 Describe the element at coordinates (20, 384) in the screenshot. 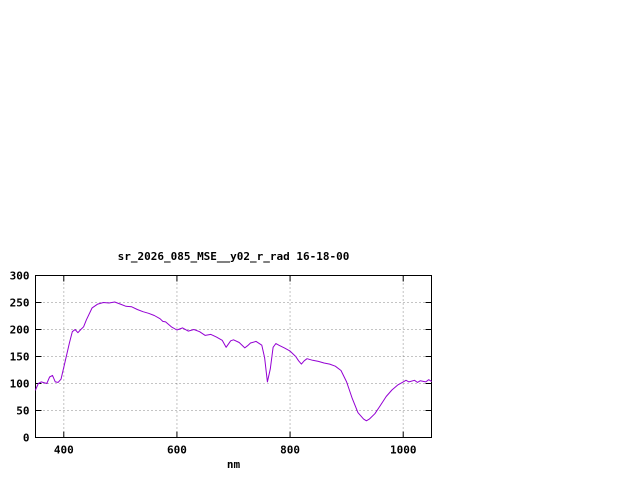

I see `y-tick-label: 100` at that location.